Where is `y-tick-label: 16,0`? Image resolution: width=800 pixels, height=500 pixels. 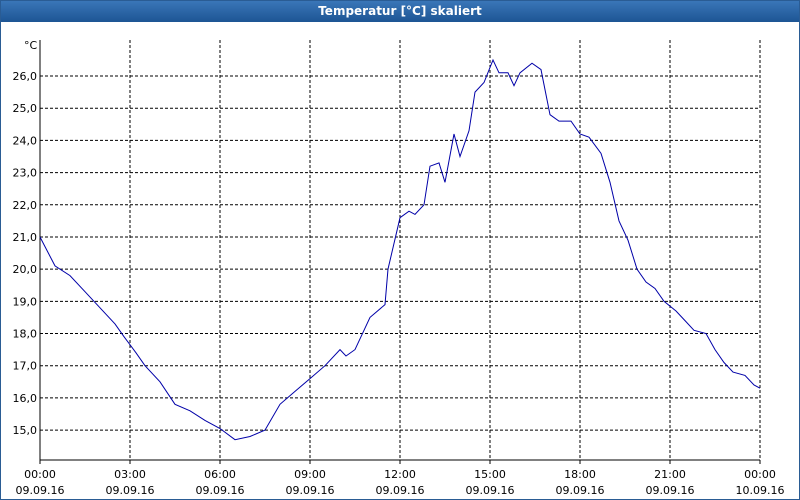 y-tick-label: 16,0 is located at coordinates (25, 398).